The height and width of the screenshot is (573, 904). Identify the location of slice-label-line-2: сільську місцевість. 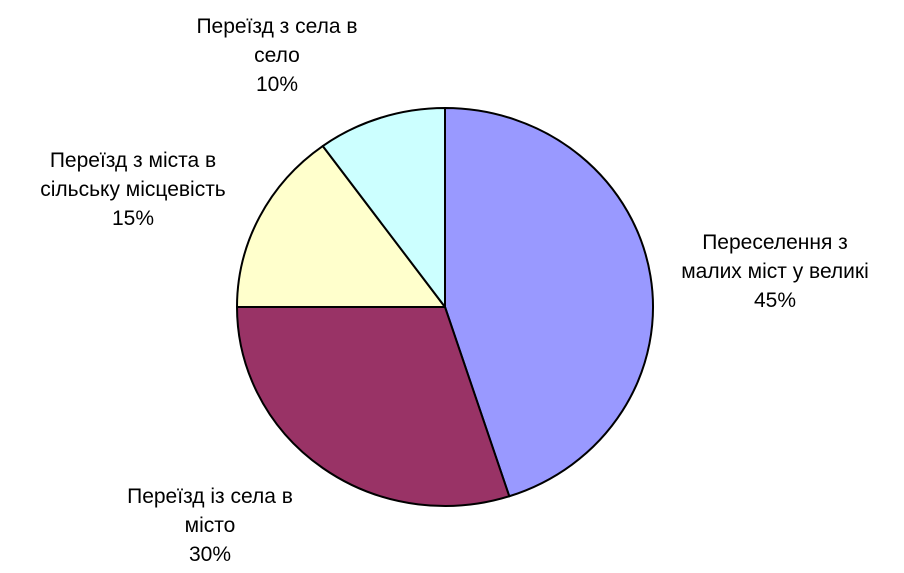
(133, 189).